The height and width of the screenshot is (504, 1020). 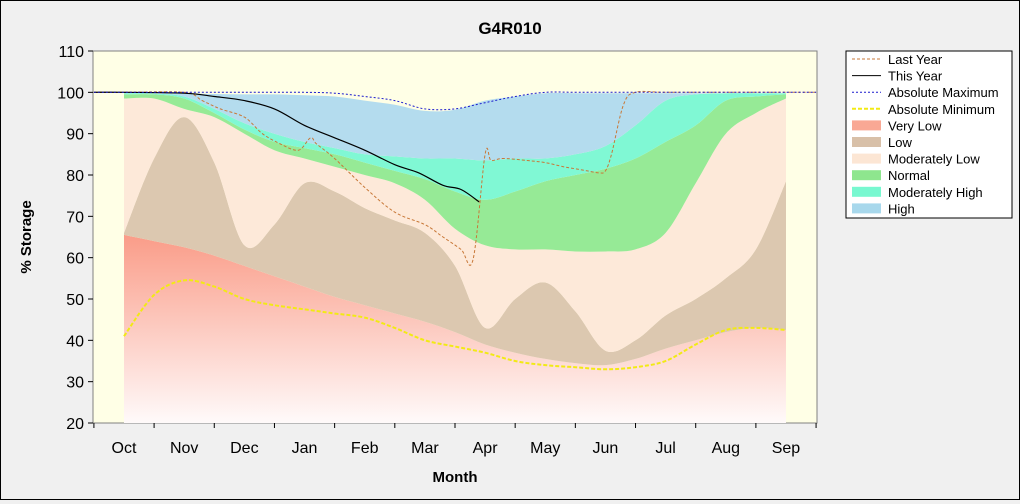 I want to click on y-tick-label: 50, so click(x=75, y=300).